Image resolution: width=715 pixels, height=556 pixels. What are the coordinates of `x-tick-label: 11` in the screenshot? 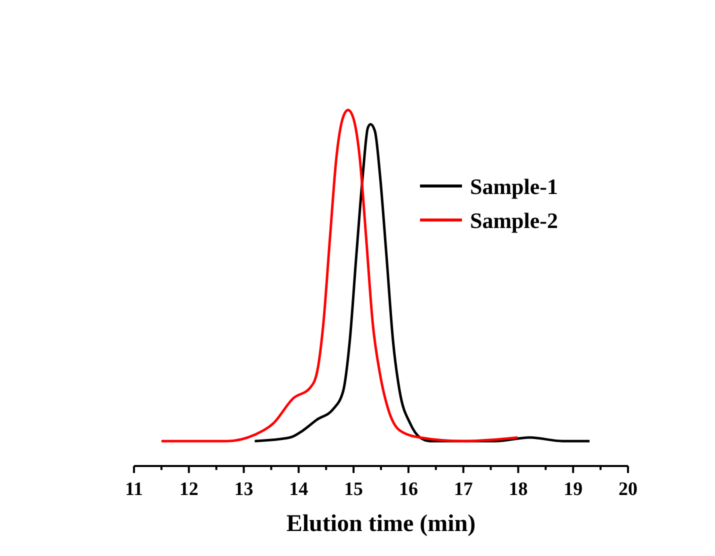 It's located at (134, 489).